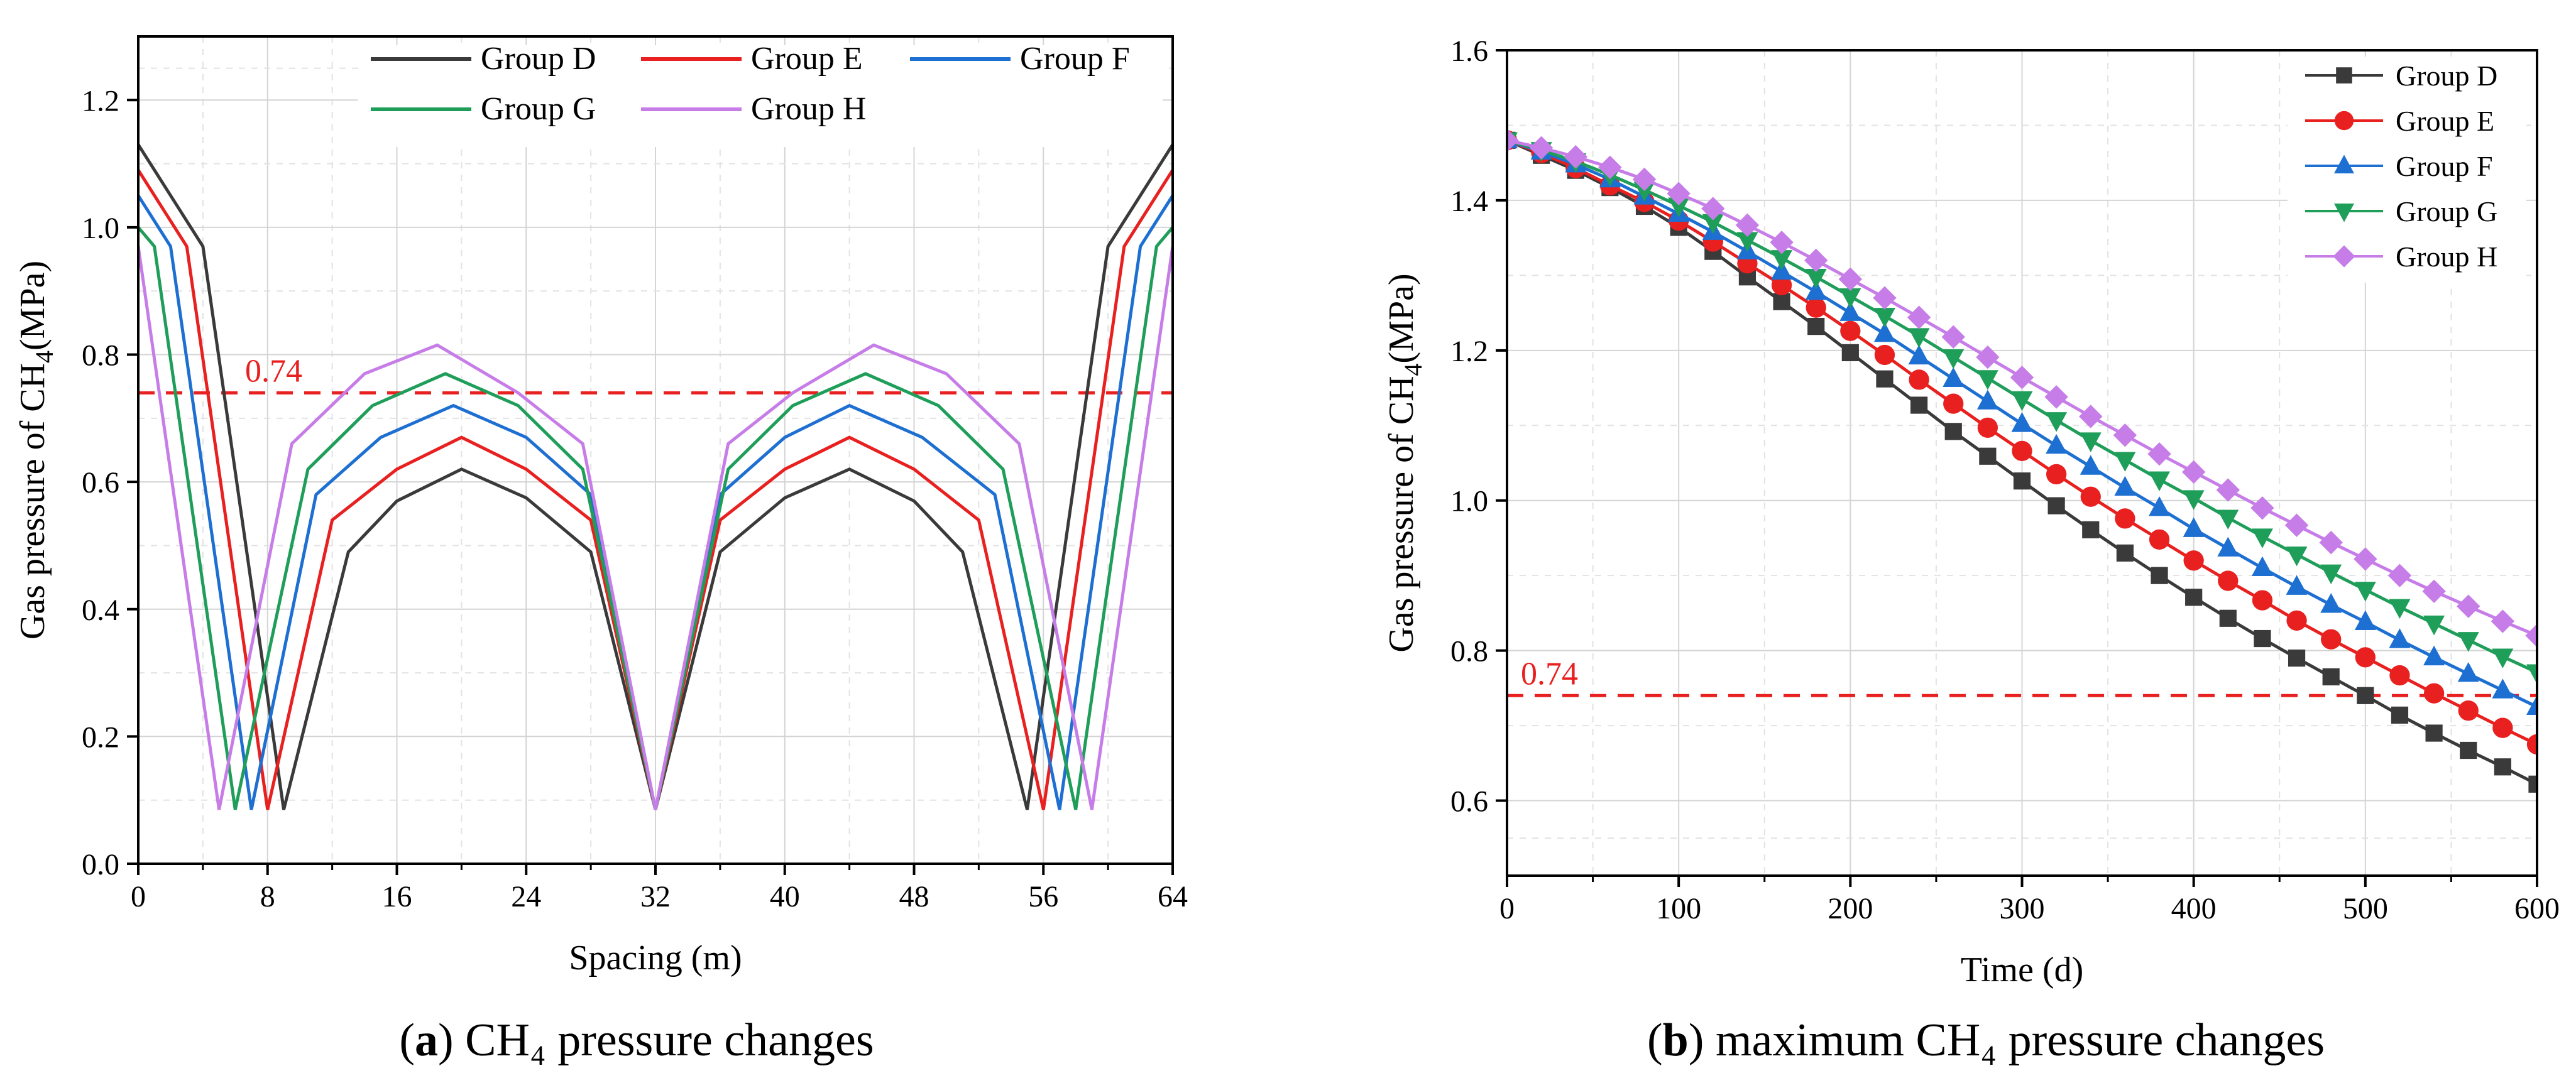 The image size is (2576, 1083). Describe the element at coordinates (1413, 369) in the screenshot. I see `y-axis-label-sub: 4` at that location.